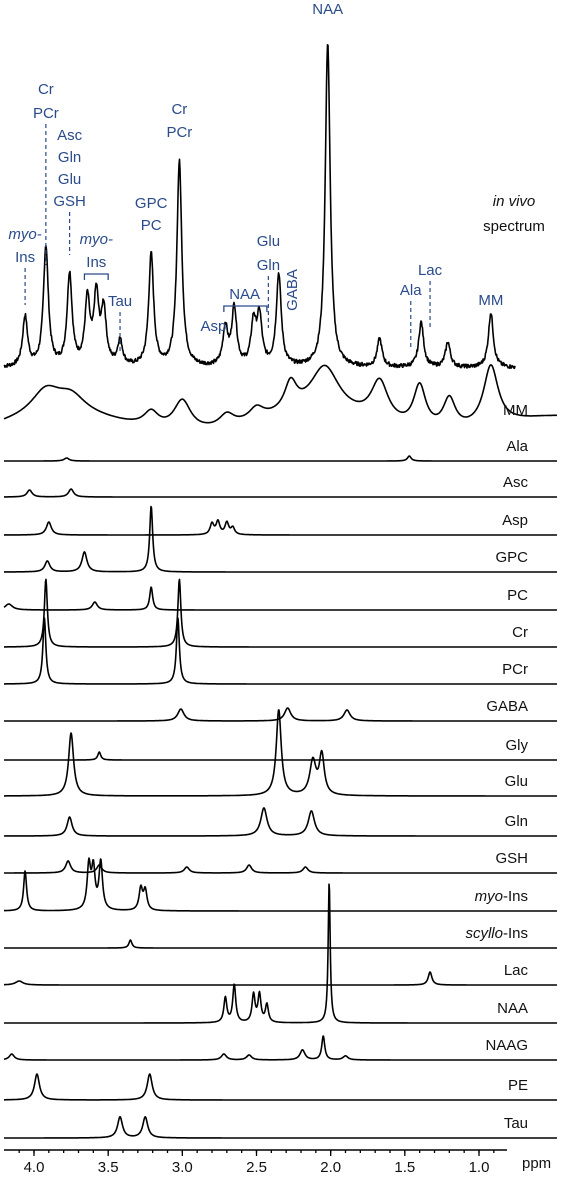 This screenshot has height=1189, width=561. What do you see at coordinates (151, 214) in the screenshot?
I see `annotation-gpc-pc: GPC PC` at bounding box center [151, 214].